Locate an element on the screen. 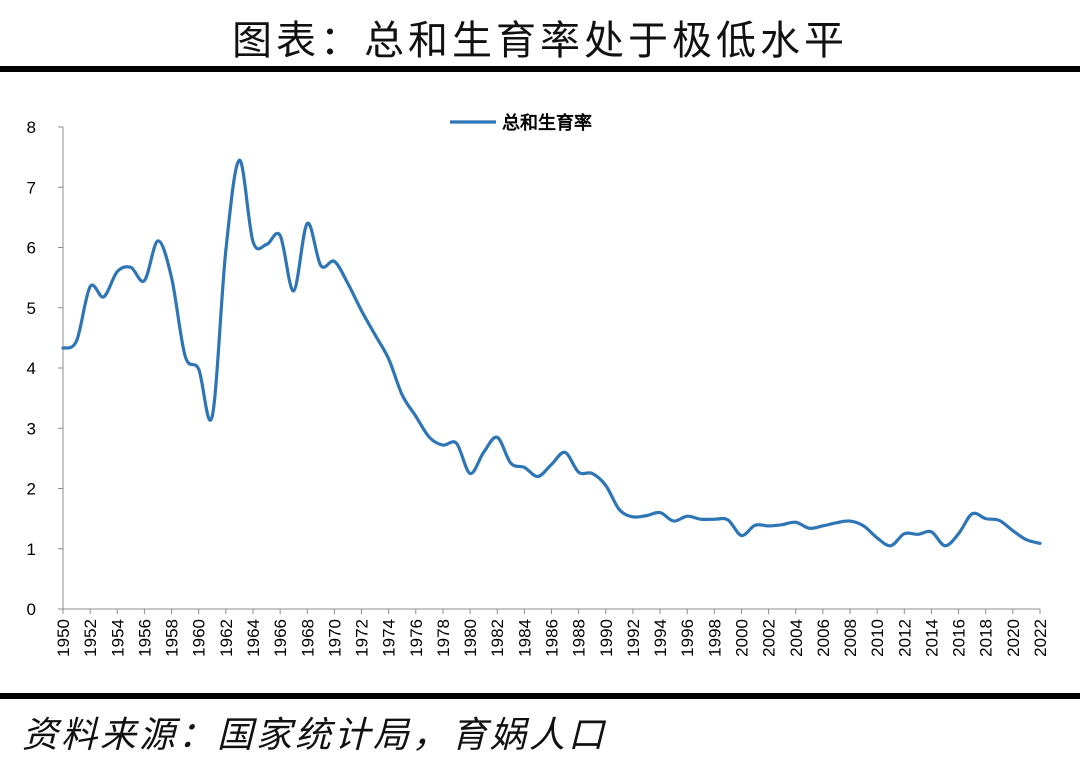  chart-title: 图表：总和生育率处于极低水平 is located at coordinates (540, 37).